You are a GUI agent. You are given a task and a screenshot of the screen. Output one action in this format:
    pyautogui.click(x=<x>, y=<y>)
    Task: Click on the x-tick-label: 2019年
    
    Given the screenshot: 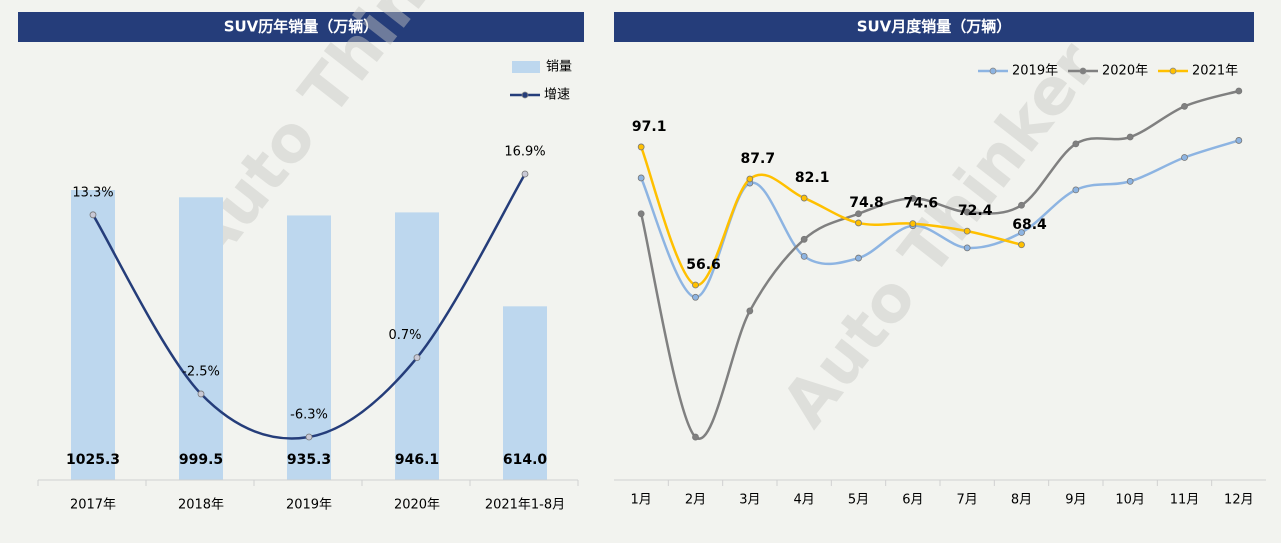 What is the action you would take?
    pyautogui.click(x=309, y=505)
    